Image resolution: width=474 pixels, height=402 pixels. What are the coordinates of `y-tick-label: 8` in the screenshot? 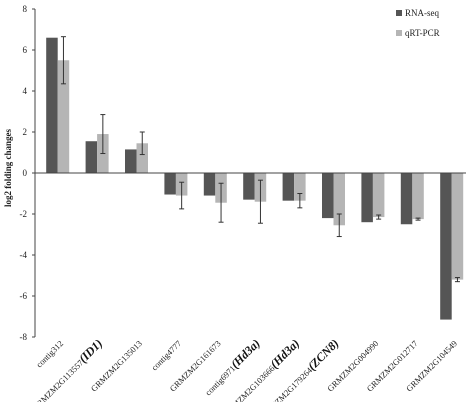 It's located at (25, 9).